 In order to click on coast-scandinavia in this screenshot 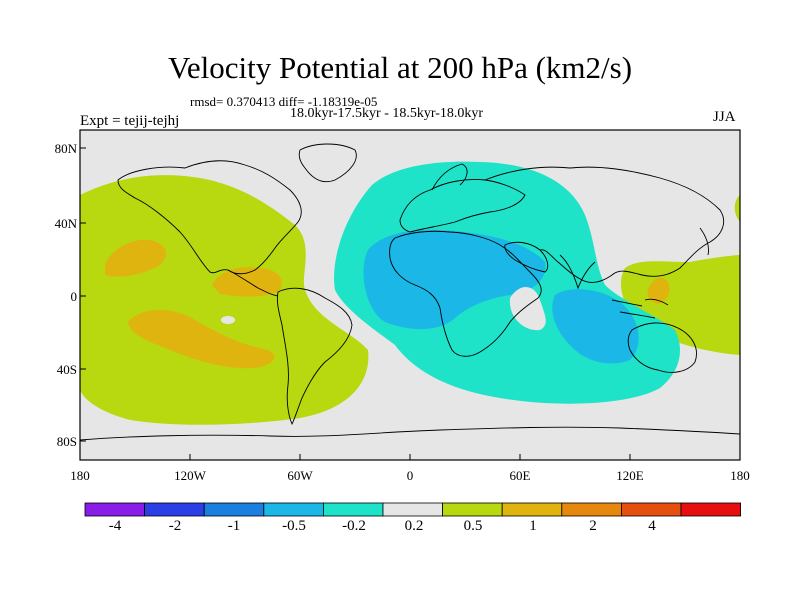, I will do `click(449, 177)`.